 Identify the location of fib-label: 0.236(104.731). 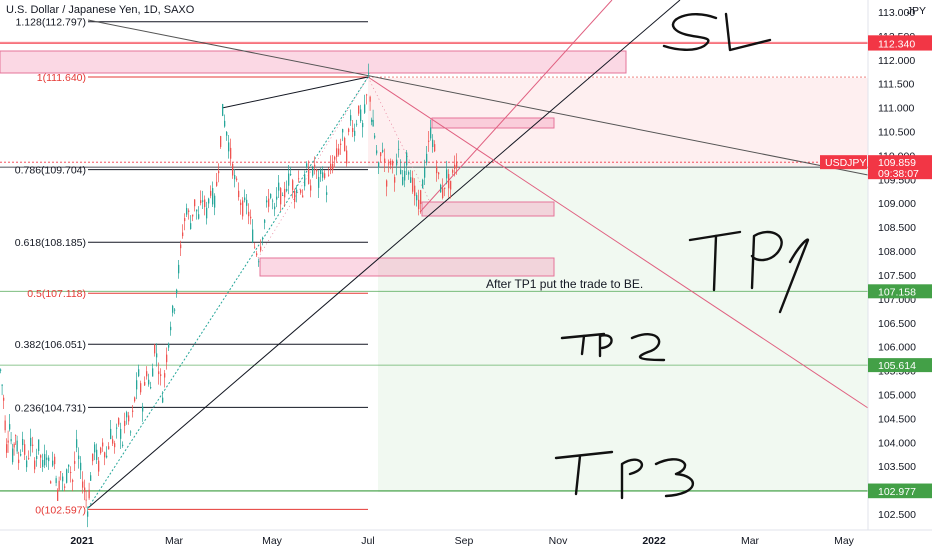
(50, 408).